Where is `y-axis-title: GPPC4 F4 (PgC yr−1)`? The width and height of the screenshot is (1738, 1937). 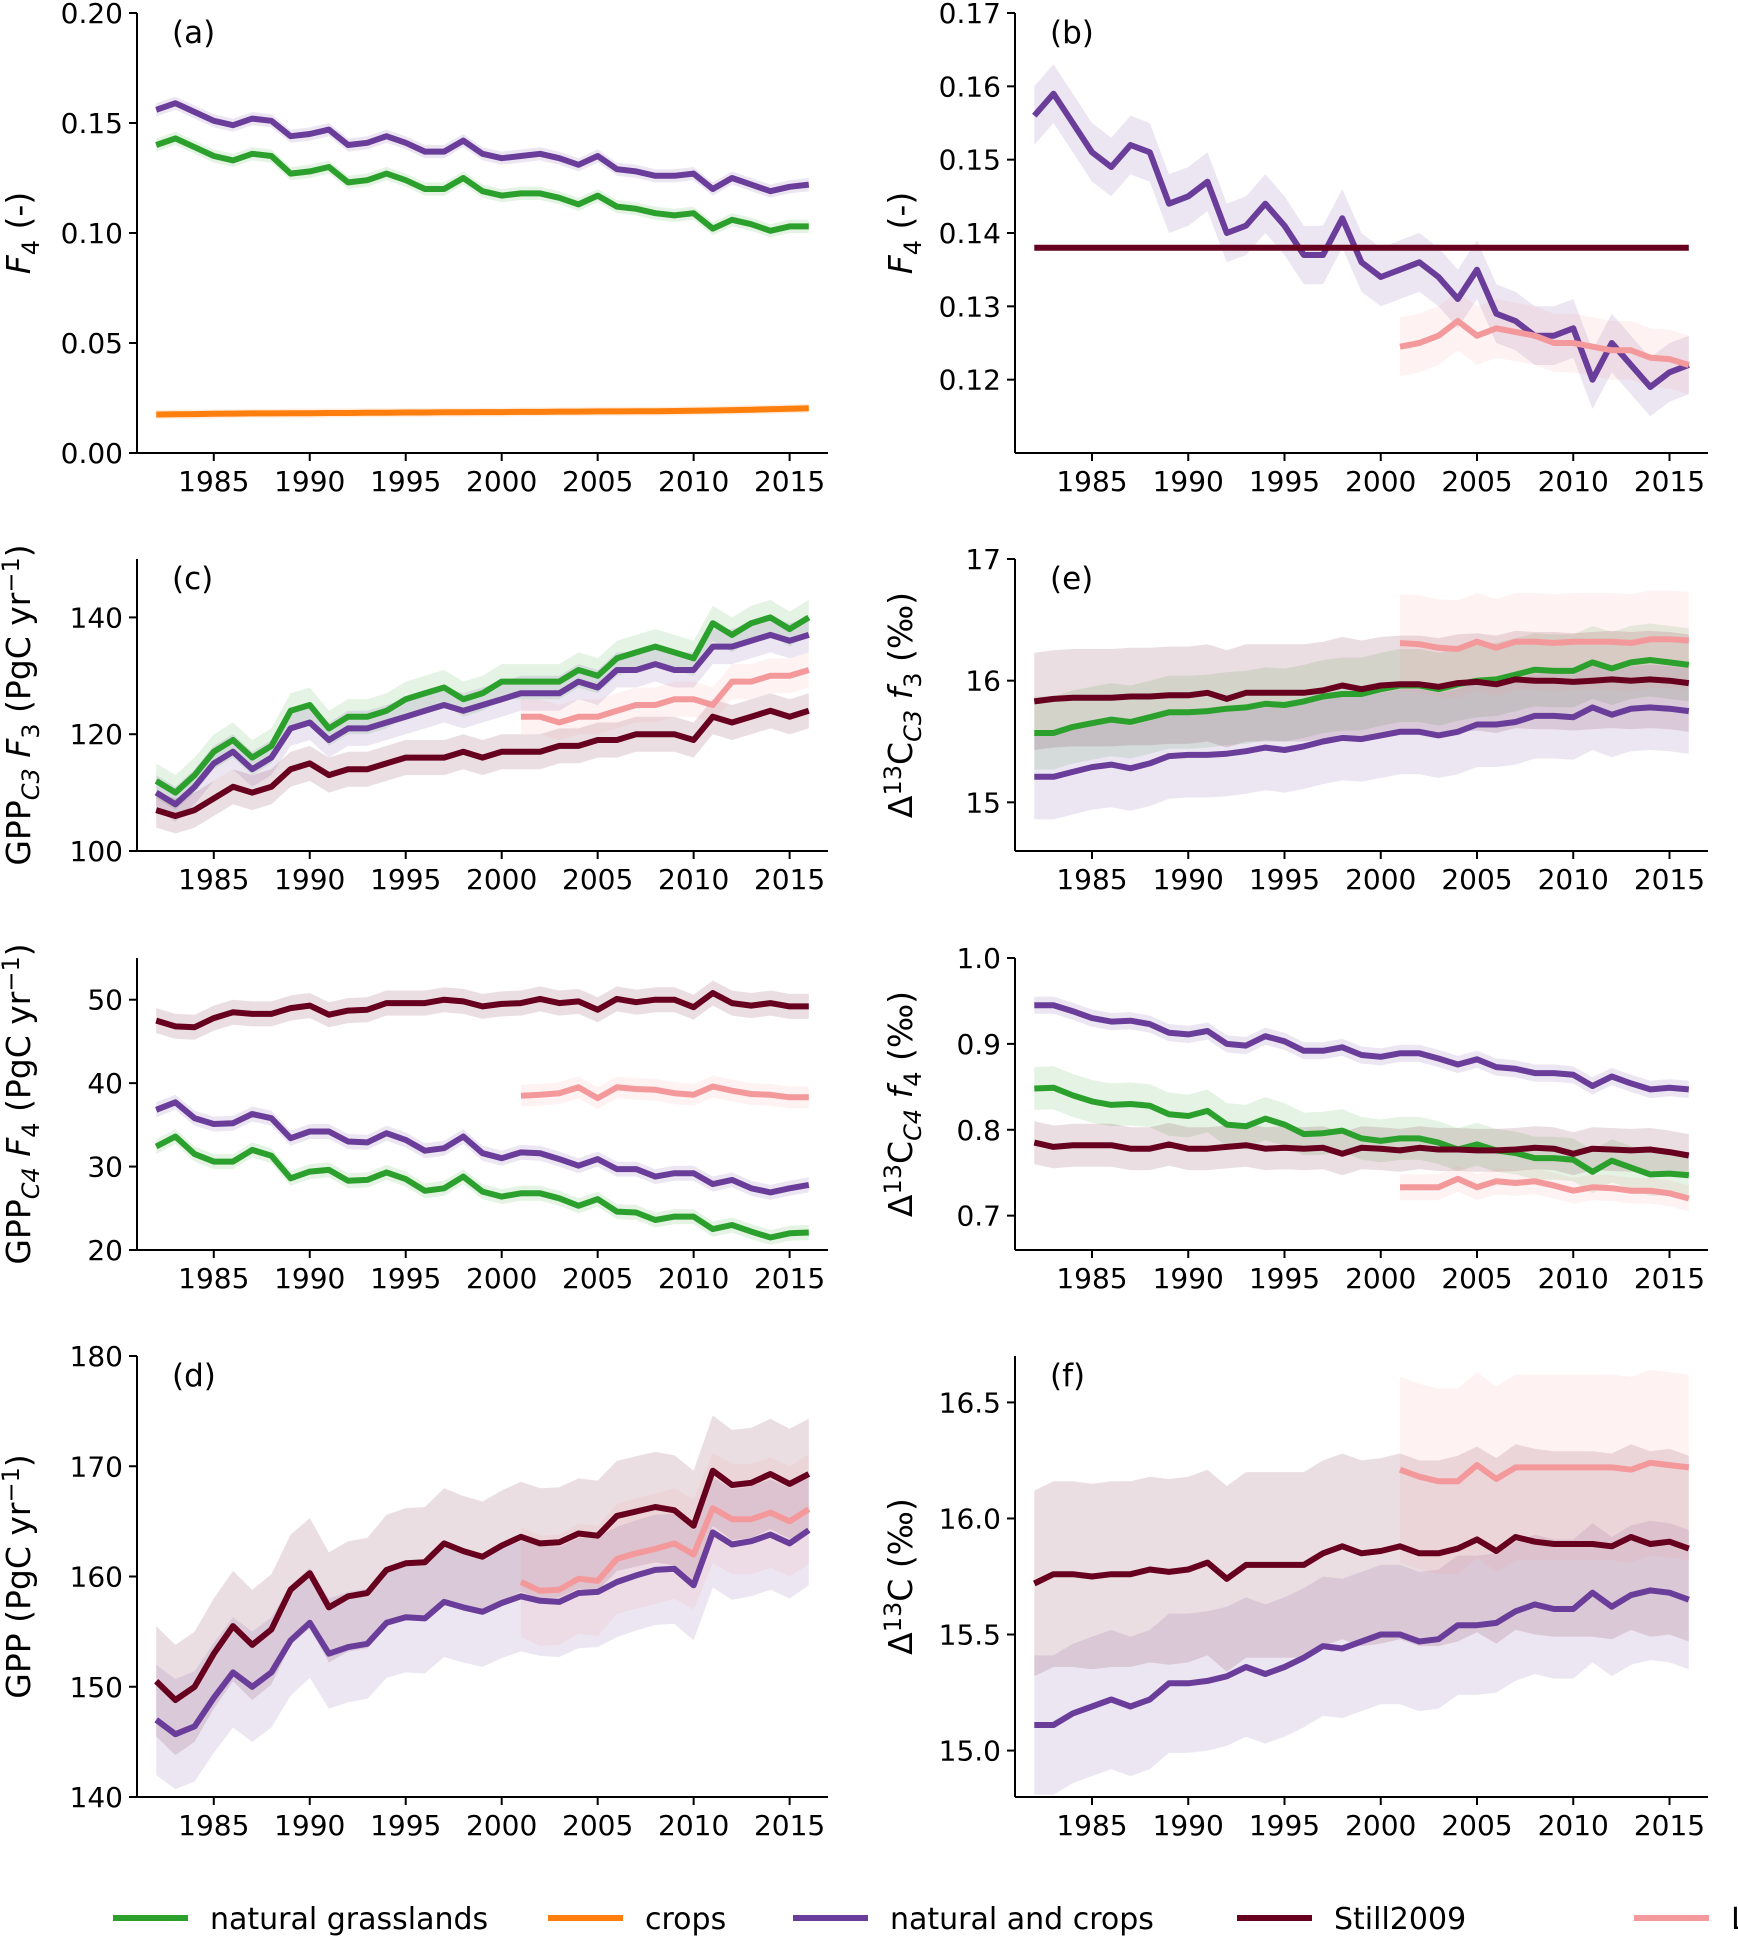
y-axis-title: GPPC4 F4 (PgC yr−1) is located at coordinates (22, 1103).